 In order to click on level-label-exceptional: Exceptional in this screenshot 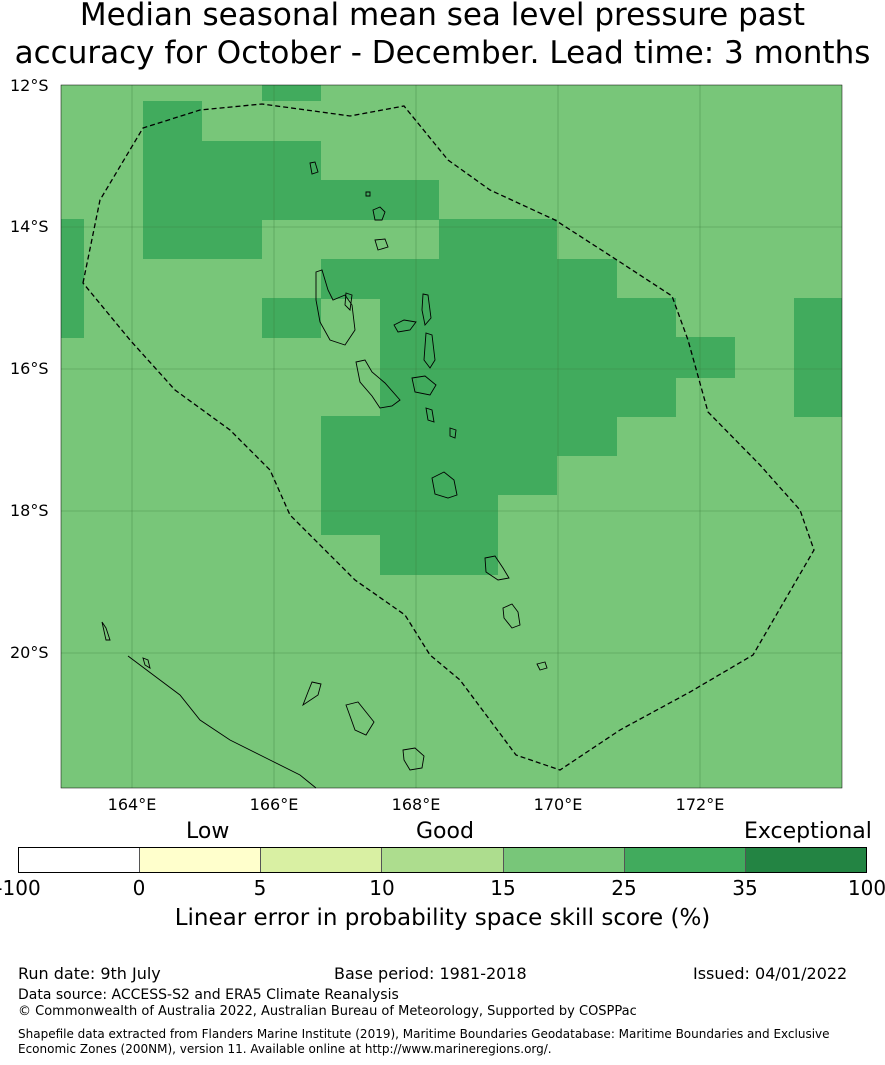, I will do `click(808, 831)`.